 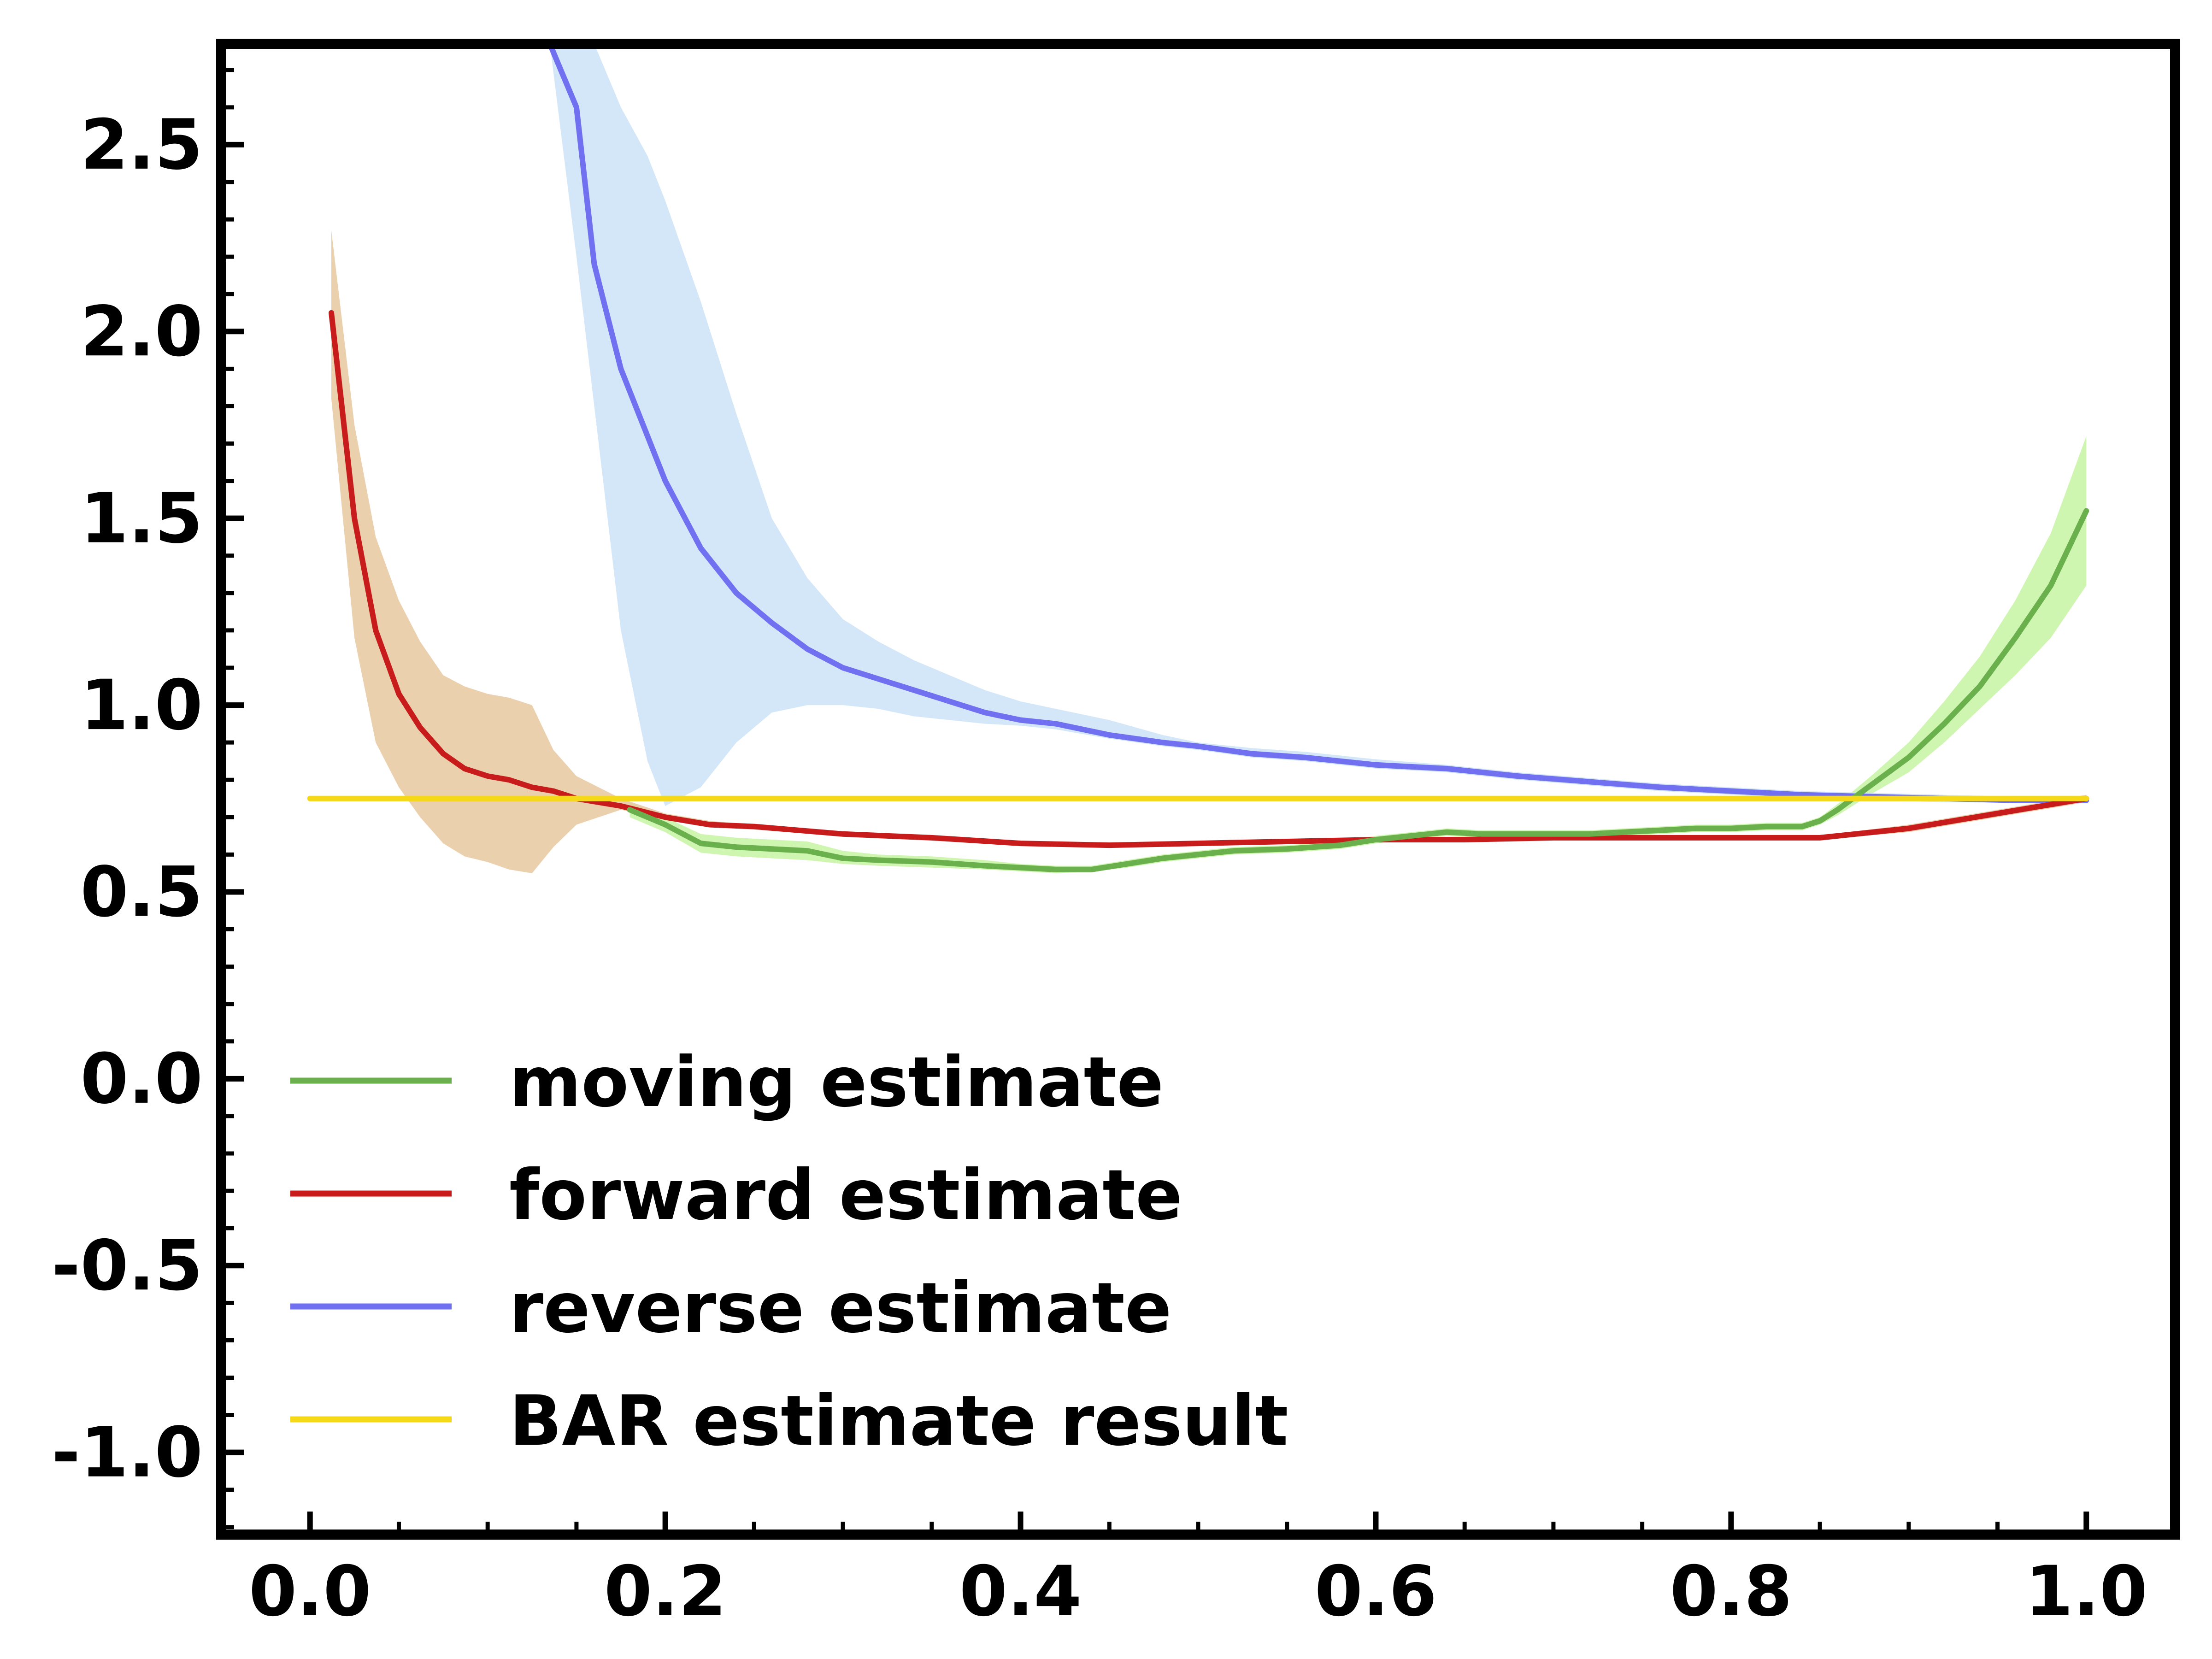 I want to click on x-tick-label: 0.2, so click(x=665, y=1592).